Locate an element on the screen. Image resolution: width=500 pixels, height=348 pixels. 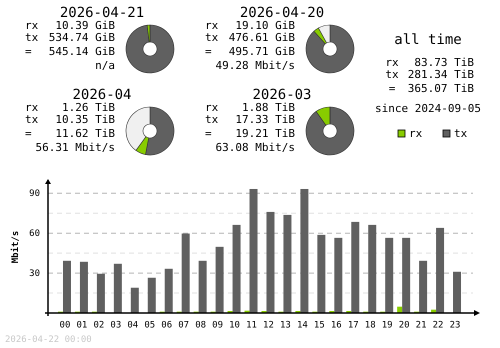
chart-title: 2026-03 is located at coordinates (282, 95).